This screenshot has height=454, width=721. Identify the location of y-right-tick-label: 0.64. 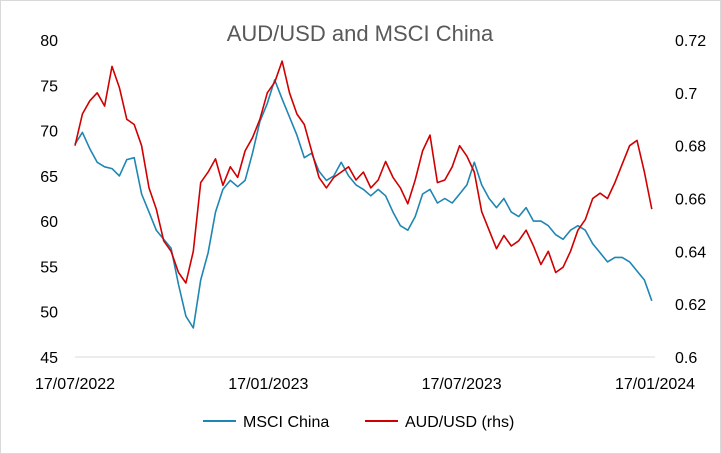
(690, 252).